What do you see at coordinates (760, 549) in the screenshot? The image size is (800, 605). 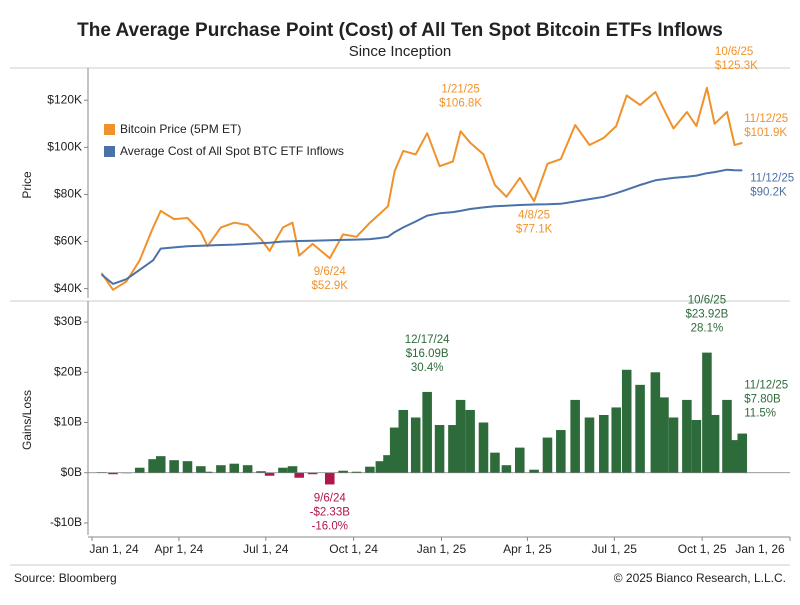 I see `x-tick-label: Jan 1, 26` at bounding box center [760, 549].